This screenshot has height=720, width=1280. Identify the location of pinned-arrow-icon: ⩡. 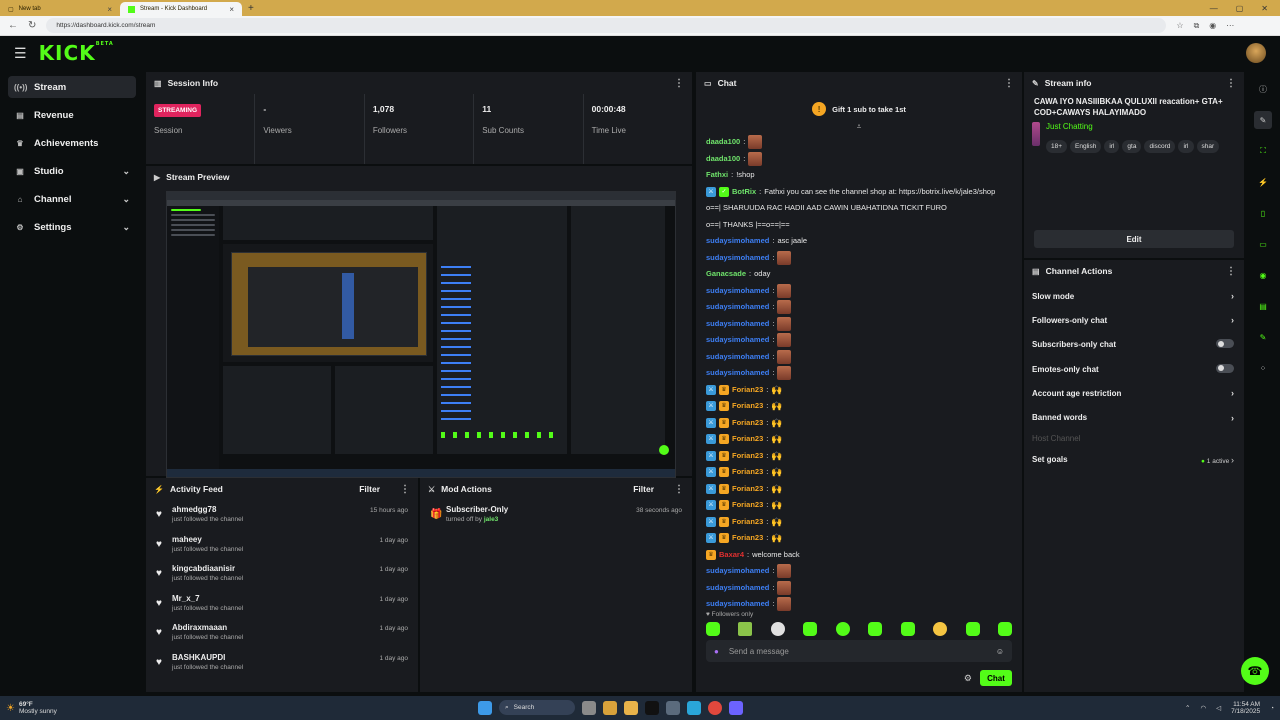
(859, 126).